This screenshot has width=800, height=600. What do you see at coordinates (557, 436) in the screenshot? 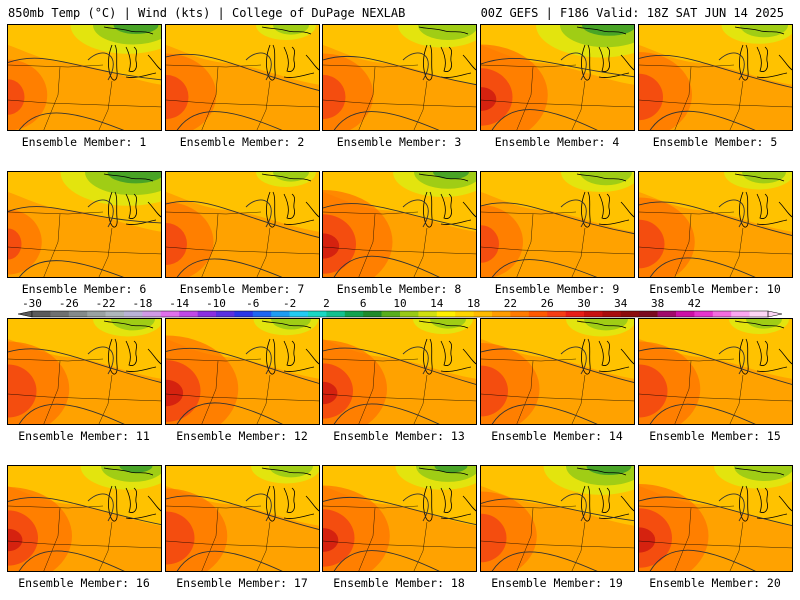
I see `ensemble-member-label: Ensemble Member: 14` at bounding box center [557, 436].